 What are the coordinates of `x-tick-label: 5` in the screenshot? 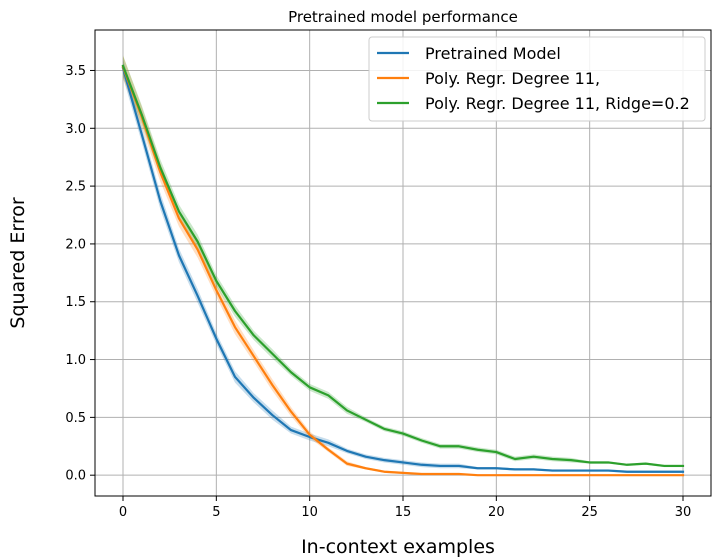 It's located at (216, 512).